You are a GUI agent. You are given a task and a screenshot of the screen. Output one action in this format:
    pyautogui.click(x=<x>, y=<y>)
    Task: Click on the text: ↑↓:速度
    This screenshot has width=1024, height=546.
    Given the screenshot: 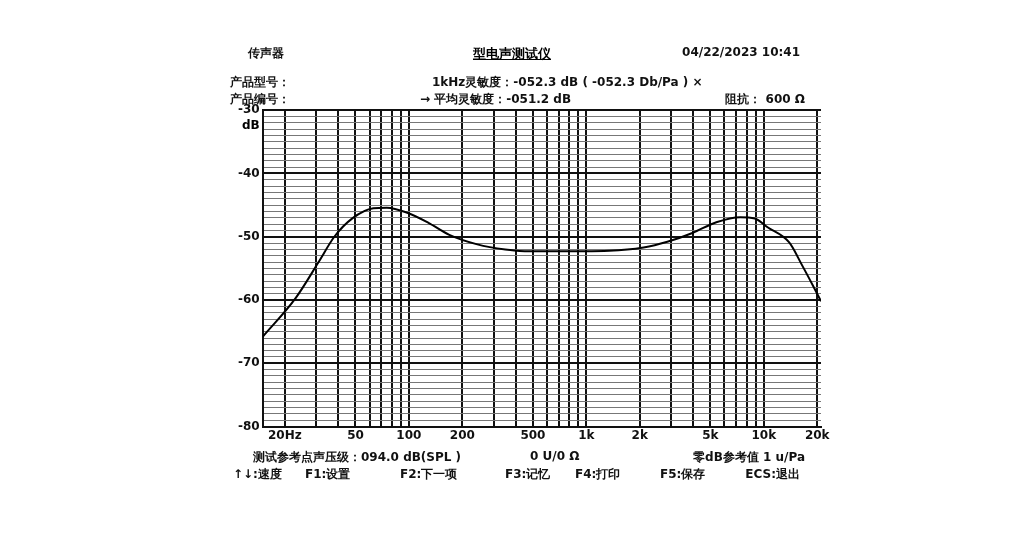 What is the action you would take?
    pyautogui.click(x=257, y=474)
    